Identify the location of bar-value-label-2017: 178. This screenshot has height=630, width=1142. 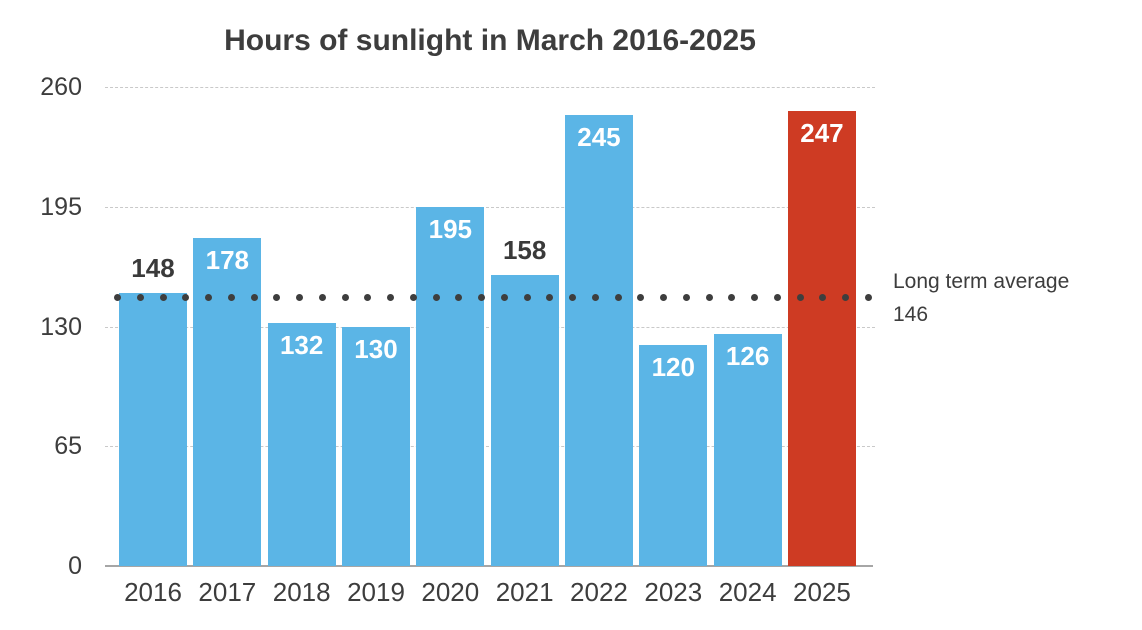
(227, 260).